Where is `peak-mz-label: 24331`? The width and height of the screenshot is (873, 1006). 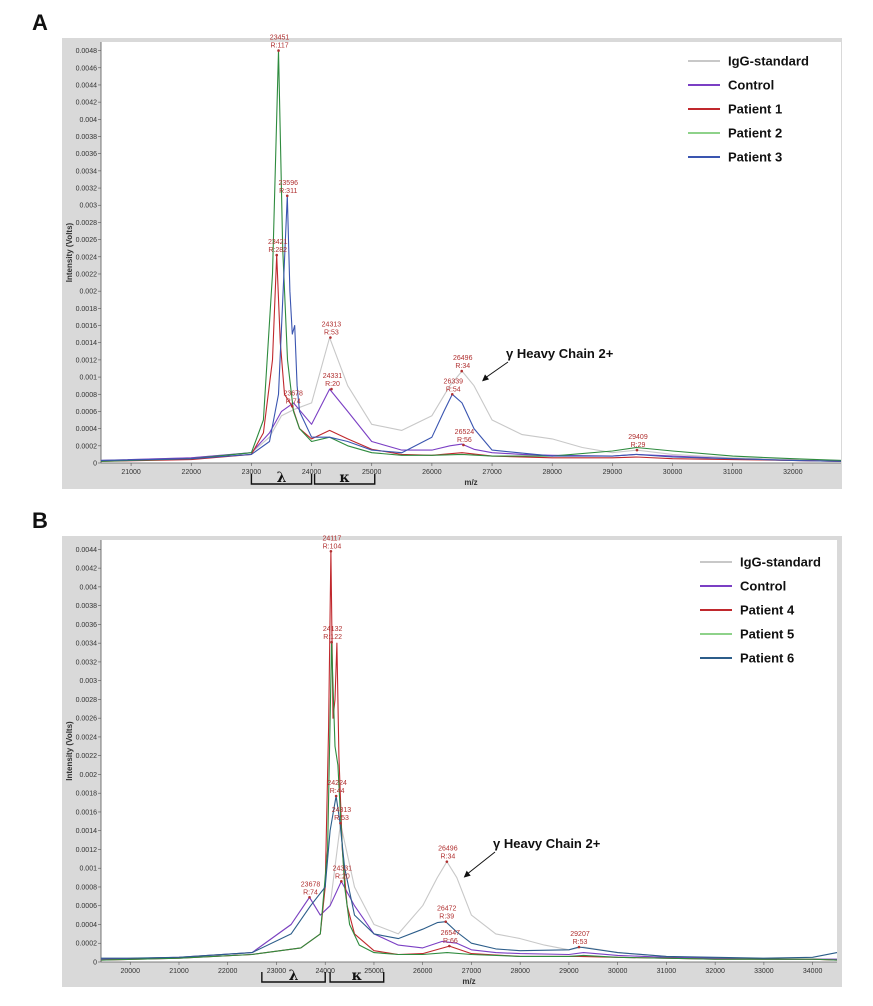
peak-mz-label: 24331 is located at coordinates (333, 376).